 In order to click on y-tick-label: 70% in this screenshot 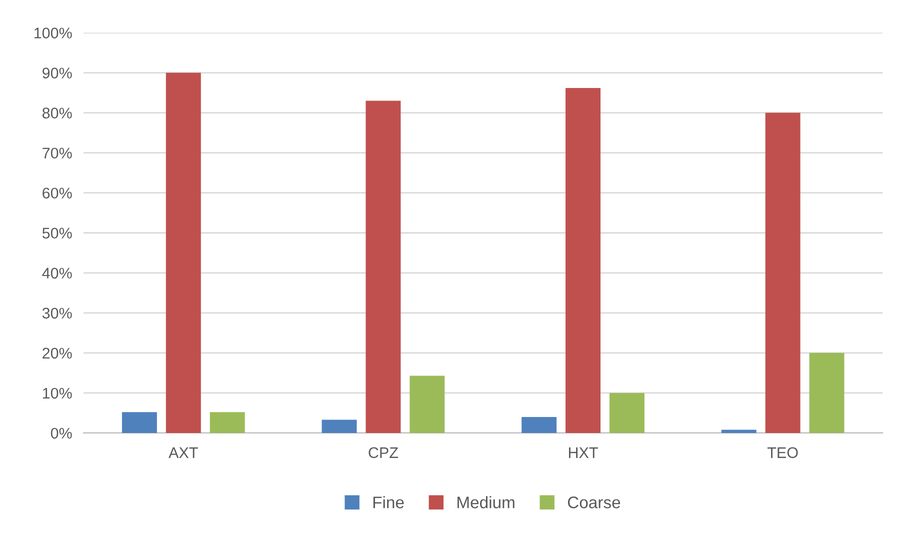, I will do `click(57, 153)`.